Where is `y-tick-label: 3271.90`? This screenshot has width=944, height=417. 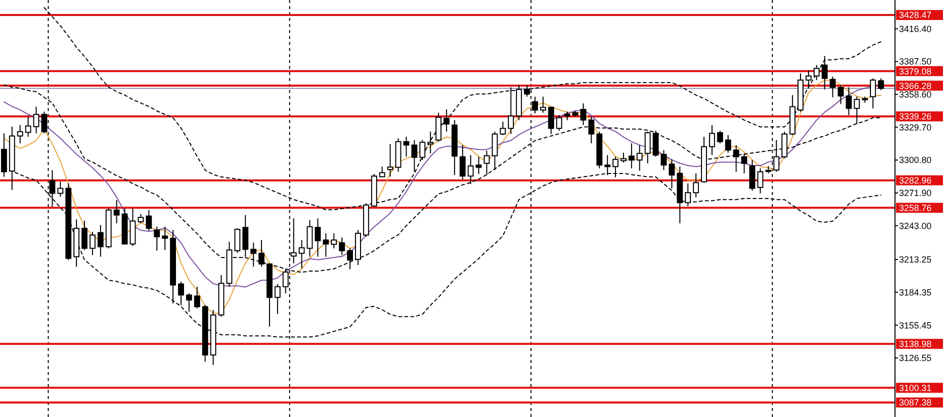 y-tick-label: 3271.90 is located at coordinates (915, 193).